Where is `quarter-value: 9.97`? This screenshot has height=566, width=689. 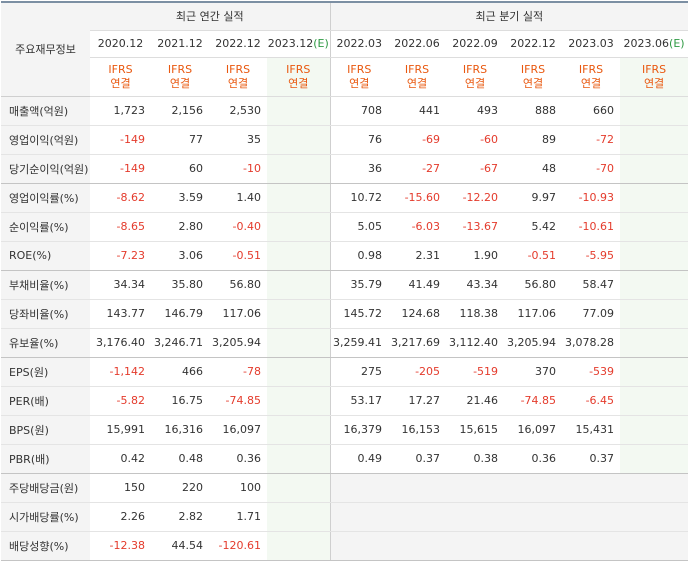 quarter-value: 9.97 is located at coordinates (533, 198).